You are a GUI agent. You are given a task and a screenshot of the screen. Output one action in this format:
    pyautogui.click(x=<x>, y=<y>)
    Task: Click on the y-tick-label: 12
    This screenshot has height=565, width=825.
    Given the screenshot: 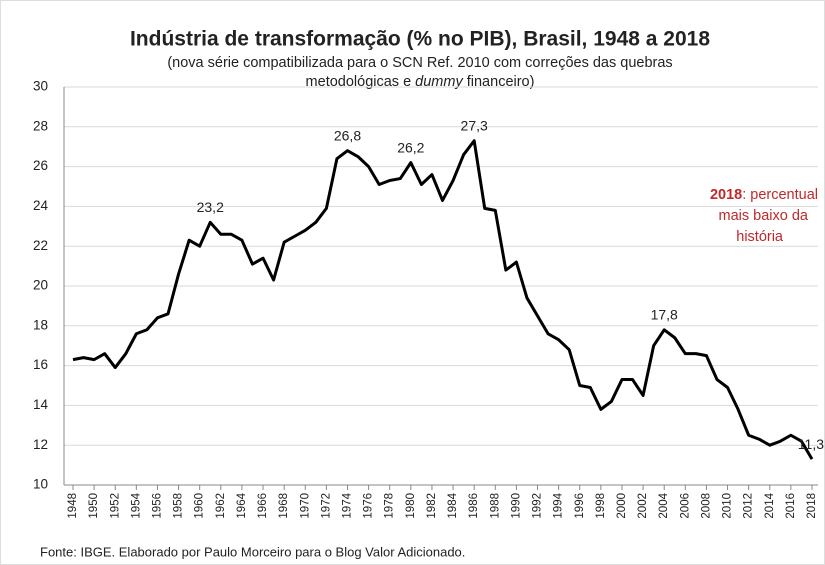 What is the action you would take?
    pyautogui.click(x=40, y=444)
    